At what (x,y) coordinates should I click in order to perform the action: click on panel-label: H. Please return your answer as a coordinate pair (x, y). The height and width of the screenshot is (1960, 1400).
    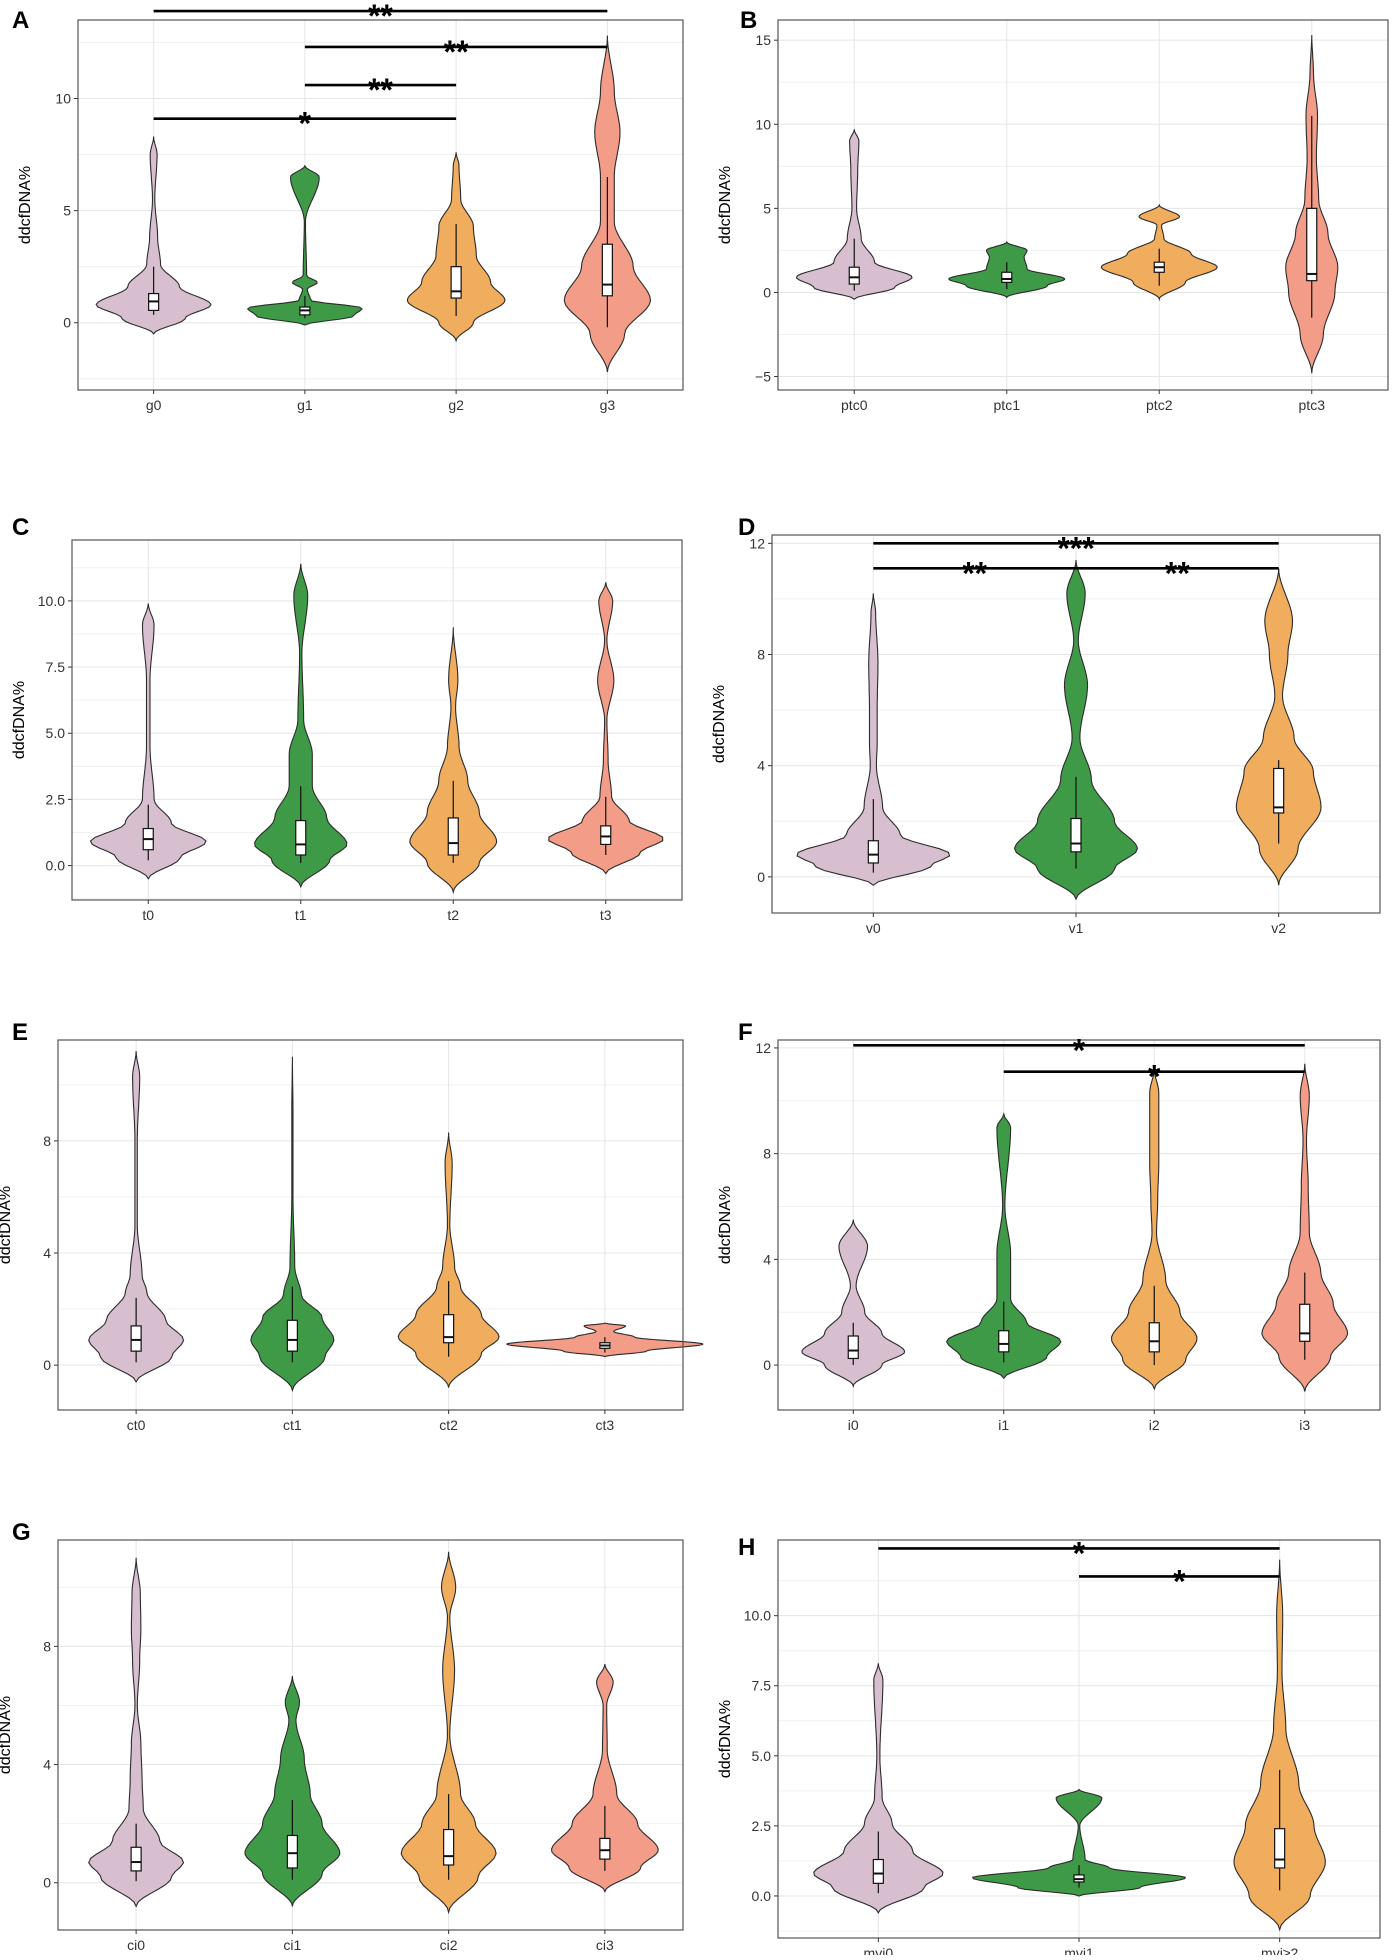
    Looking at the image, I should click on (746, 1547).